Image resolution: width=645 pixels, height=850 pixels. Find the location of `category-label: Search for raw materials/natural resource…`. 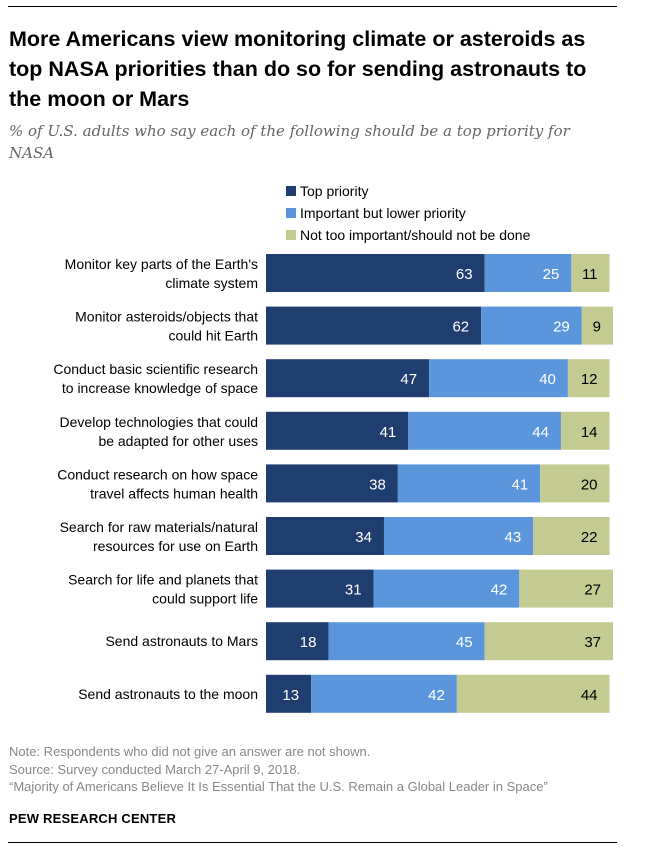

category-label: Search for raw materials/natural resource… is located at coordinates (159, 536).